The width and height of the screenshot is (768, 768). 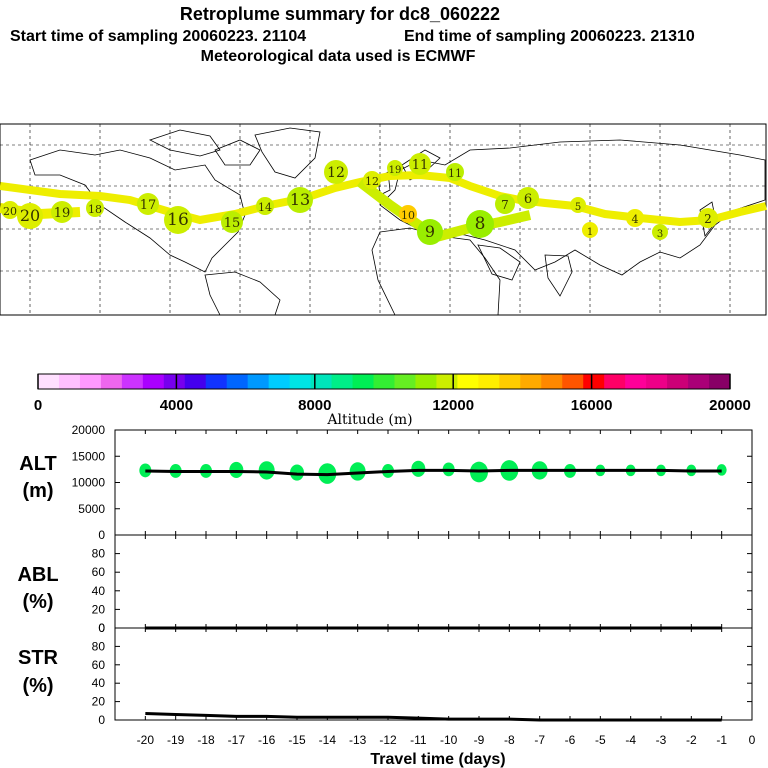 I want to click on ytick-label-str-4: 20, so click(x=99, y=702).